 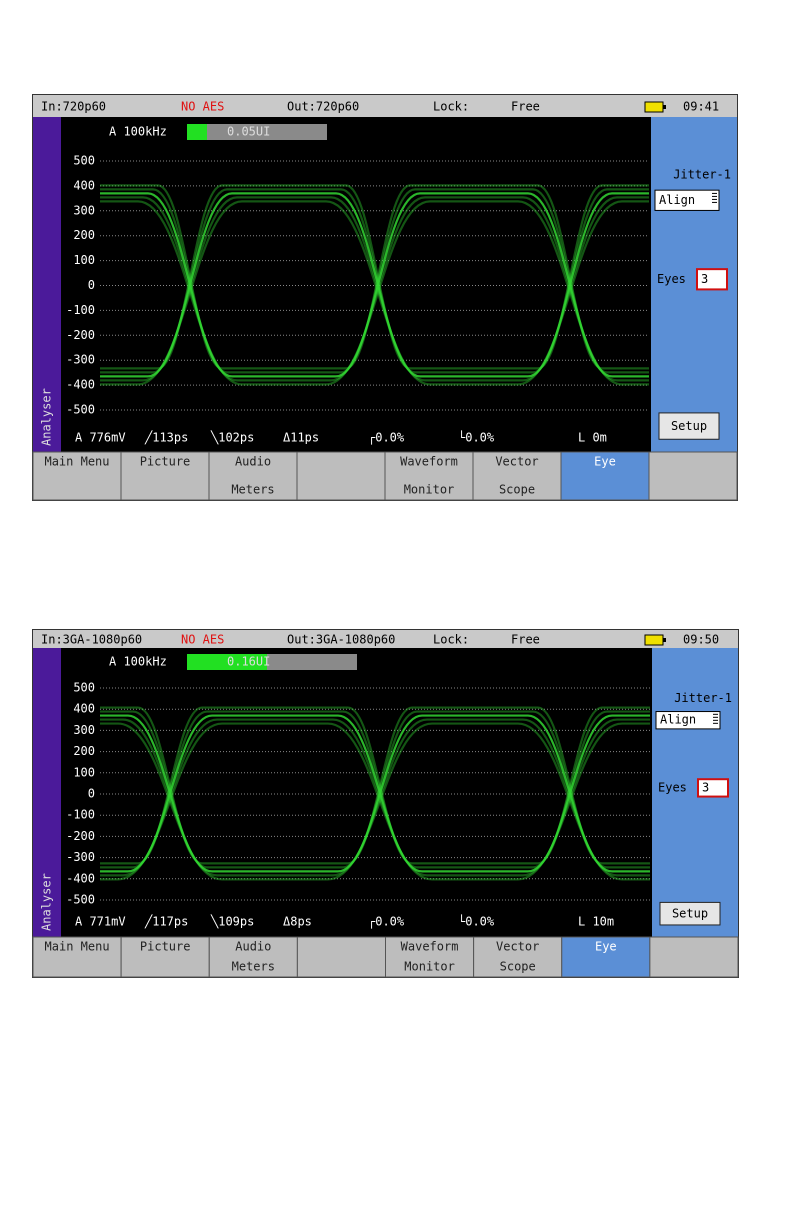 What do you see at coordinates (248, 662) in the screenshot?
I see `jitter-value: 0.16UI` at bounding box center [248, 662].